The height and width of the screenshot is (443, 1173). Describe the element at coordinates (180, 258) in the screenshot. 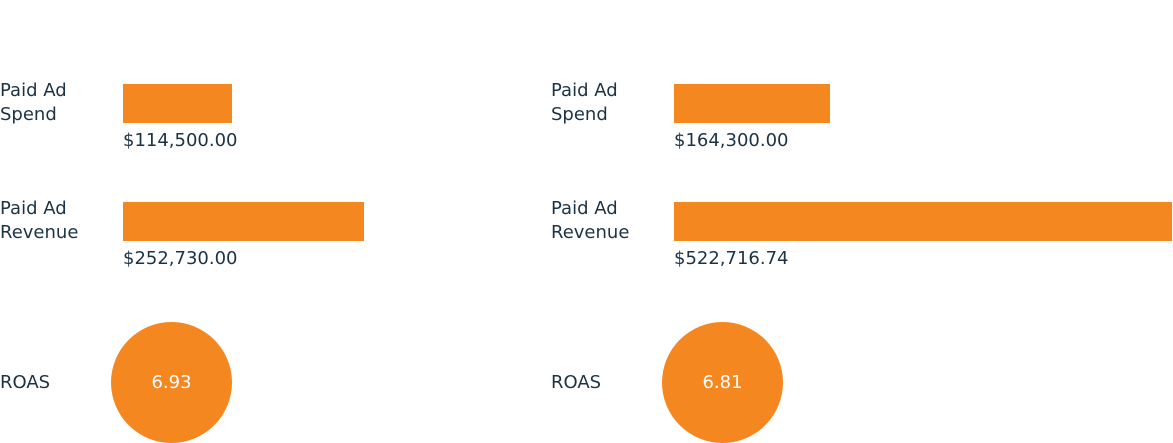

I see `value-label: $252,730.00` at that location.